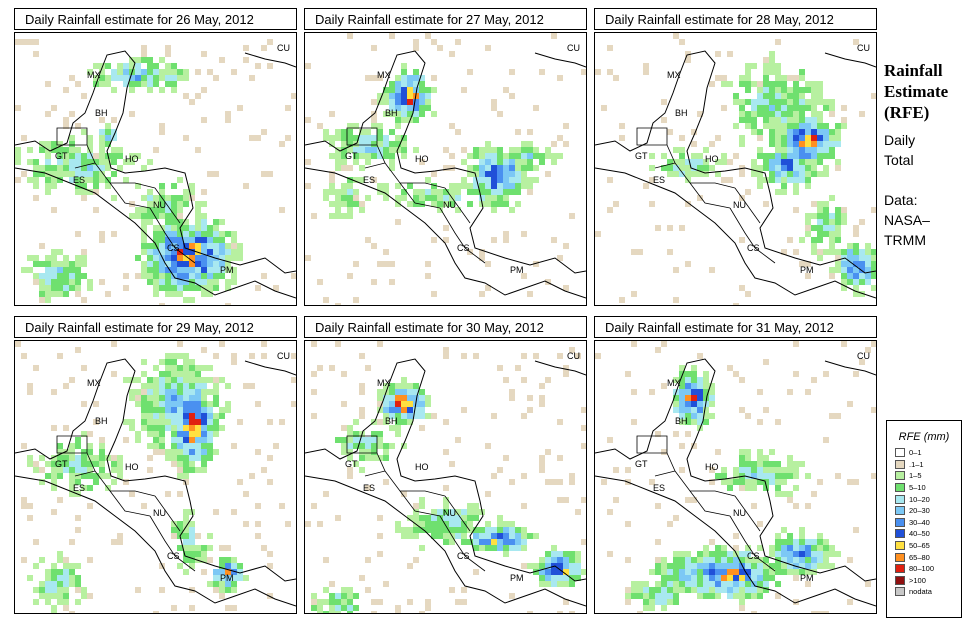 The height and width of the screenshot is (635, 970). I want to click on legend-swatch, so click(900, 499).